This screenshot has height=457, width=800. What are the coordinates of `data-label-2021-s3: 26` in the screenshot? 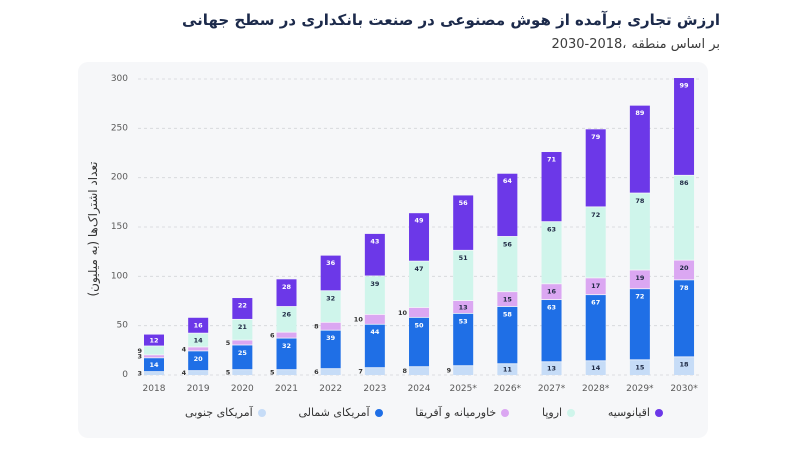 It's located at (287, 314).